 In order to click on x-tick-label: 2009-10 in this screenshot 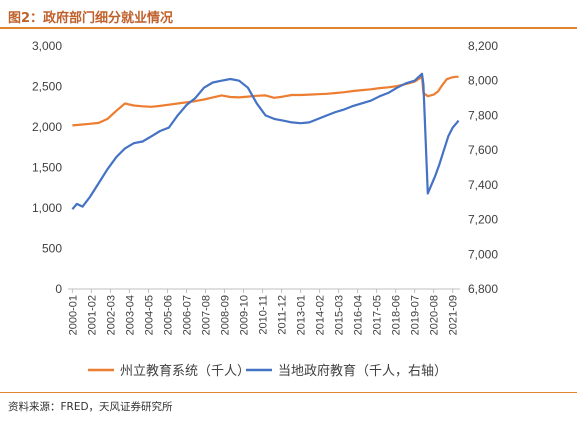, I will do `click(245, 315)`.